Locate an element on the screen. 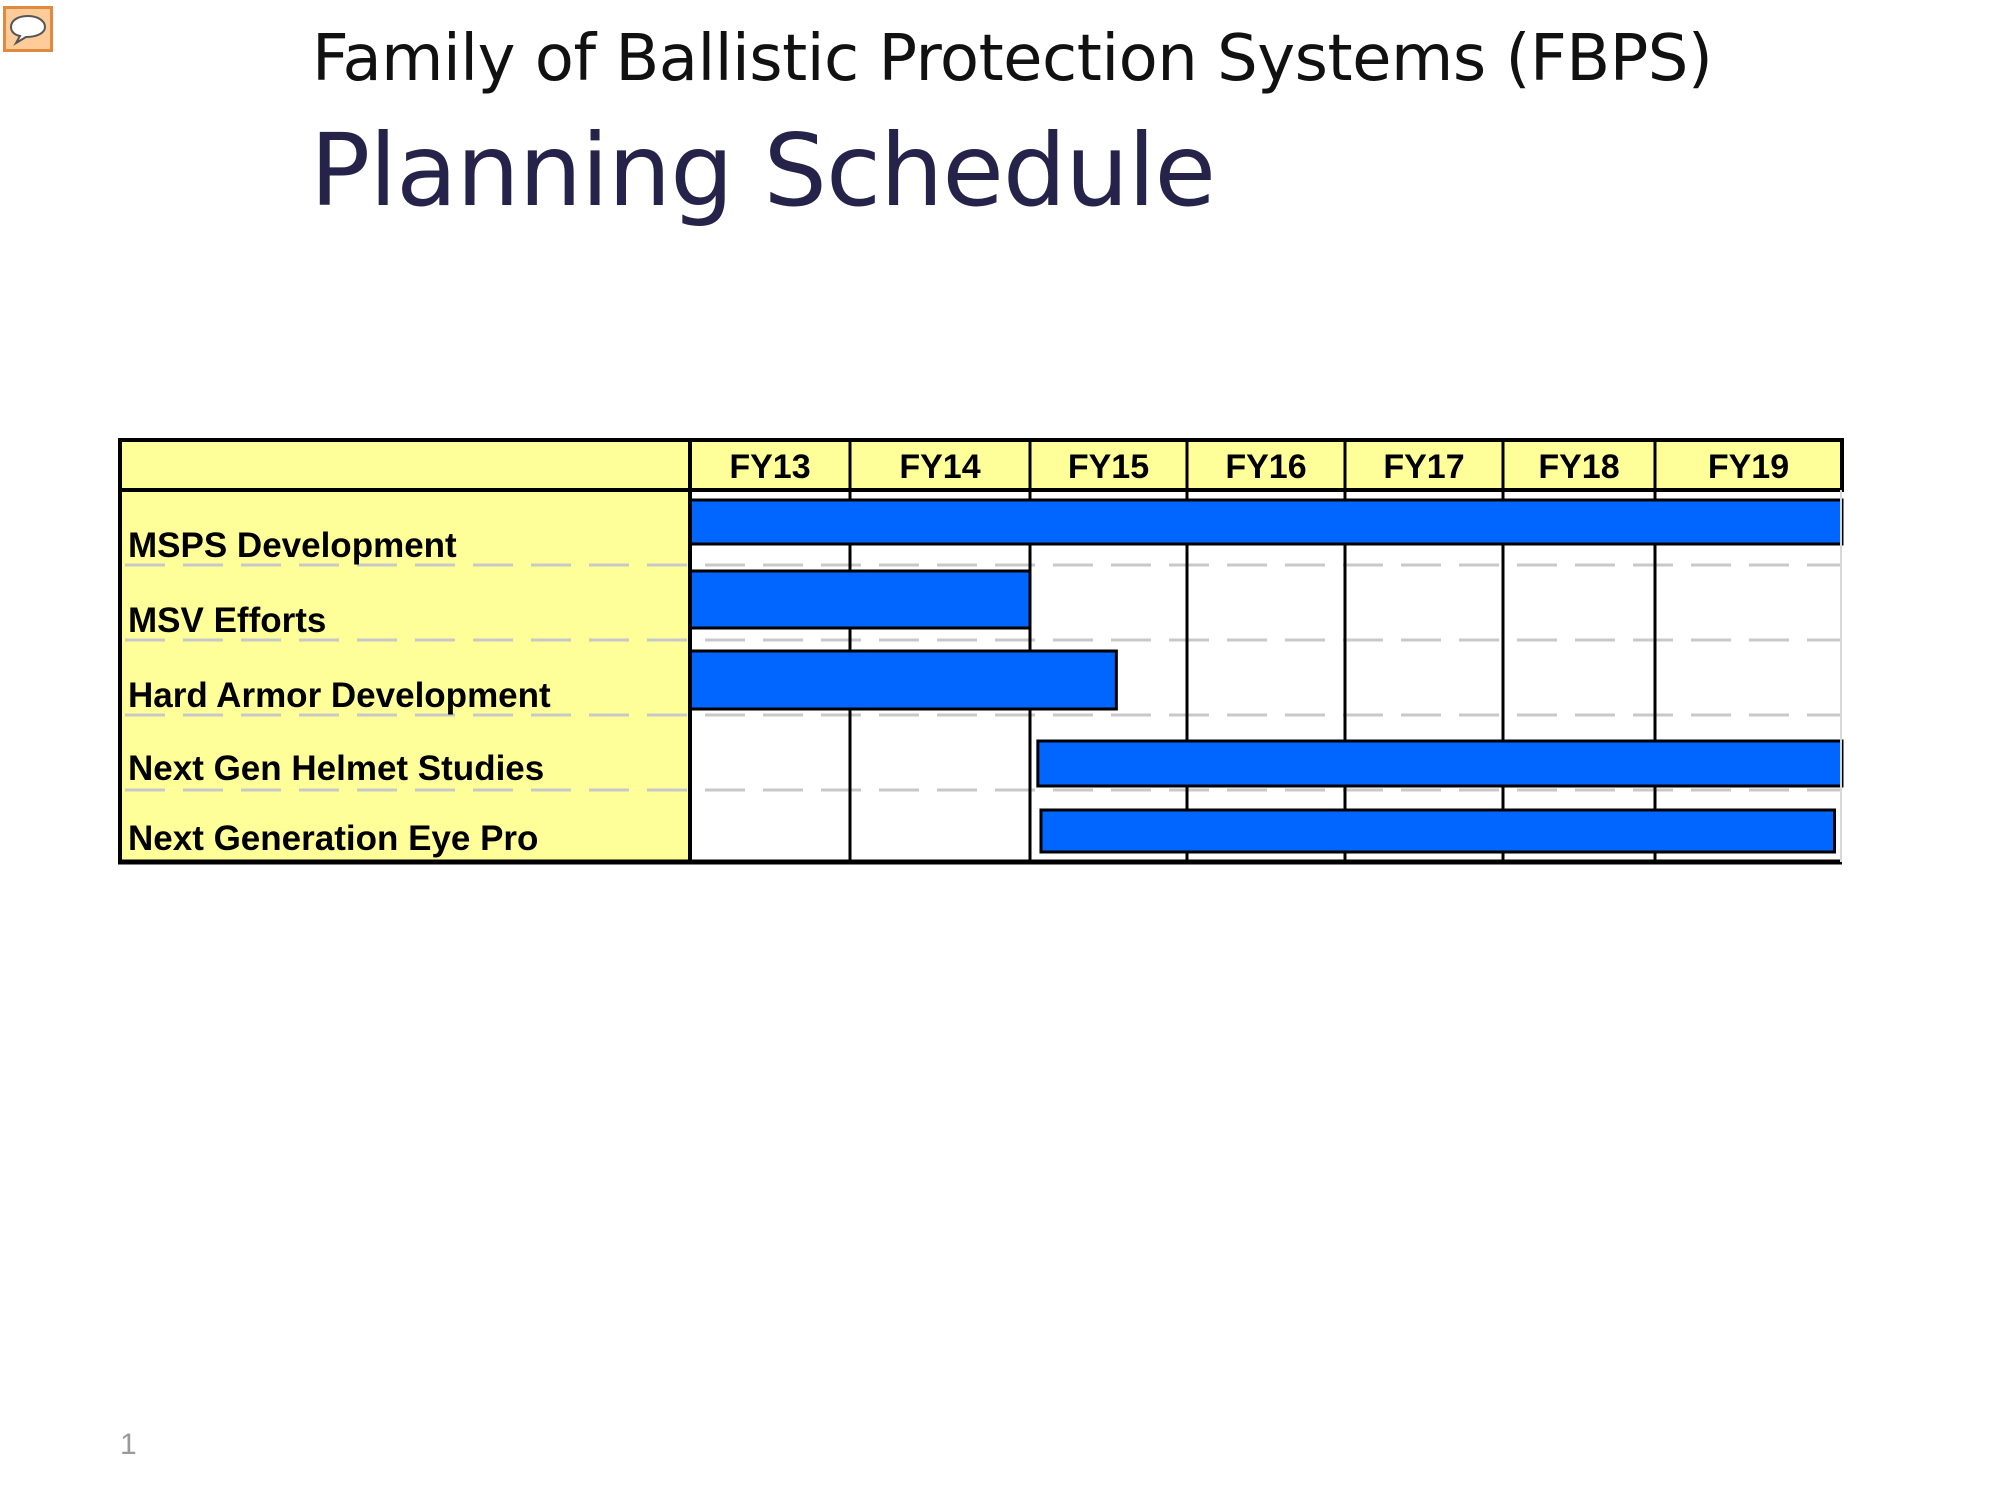  header-band is located at coordinates (981, 465).